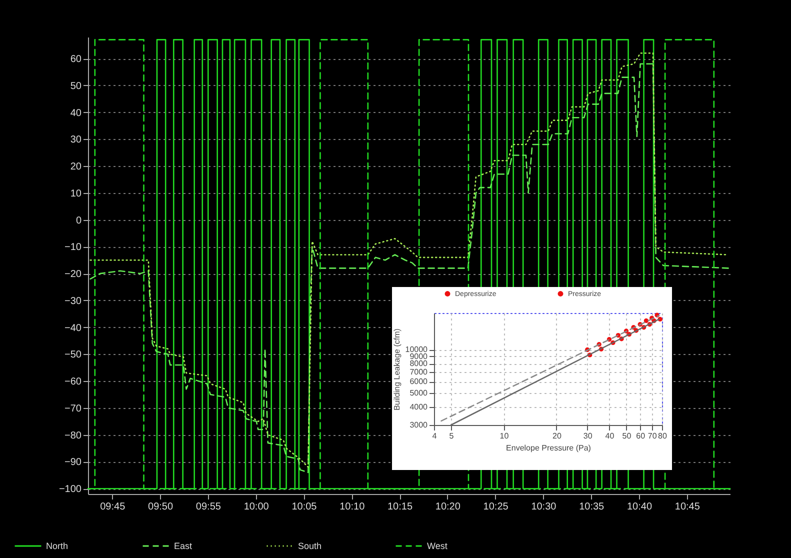 The width and height of the screenshot is (791, 558). What do you see at coordinates (76, 113) in the screenshot?
I see `y-tick-label: 40` at bounding box center [76, 113].